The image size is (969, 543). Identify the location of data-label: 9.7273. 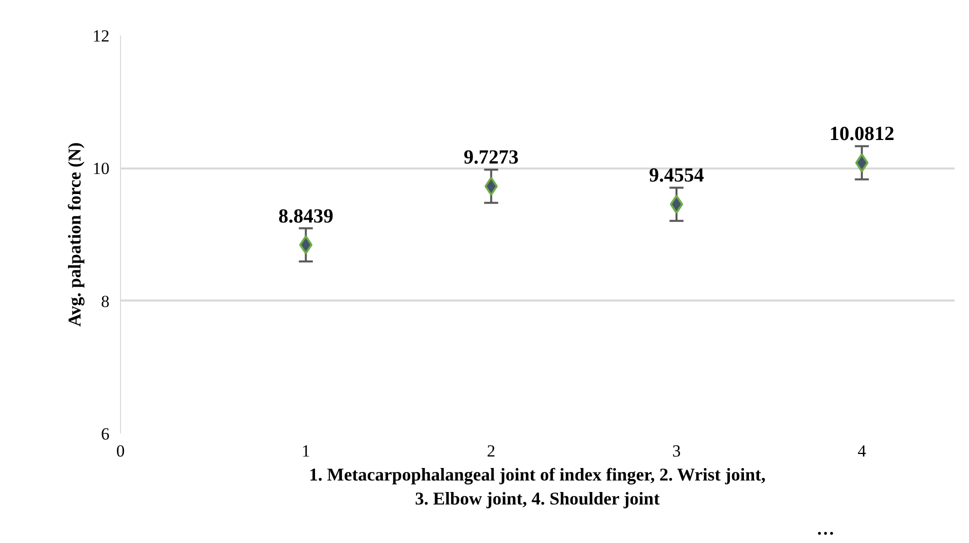
(491, 157).